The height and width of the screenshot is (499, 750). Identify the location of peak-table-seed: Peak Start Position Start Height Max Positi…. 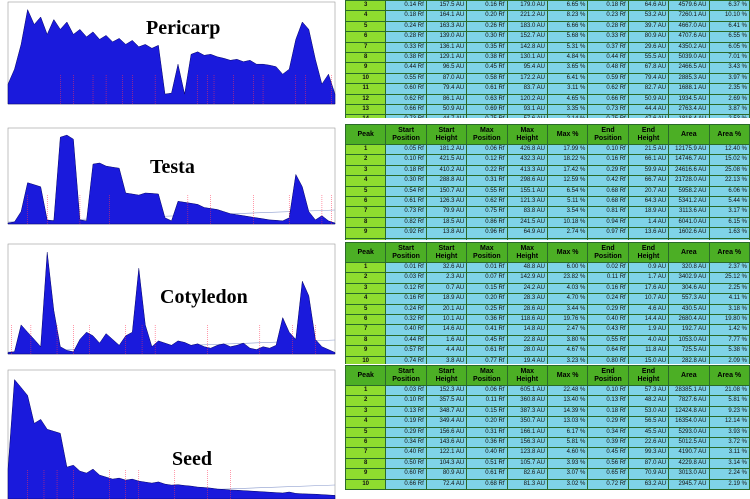
(547, 432).